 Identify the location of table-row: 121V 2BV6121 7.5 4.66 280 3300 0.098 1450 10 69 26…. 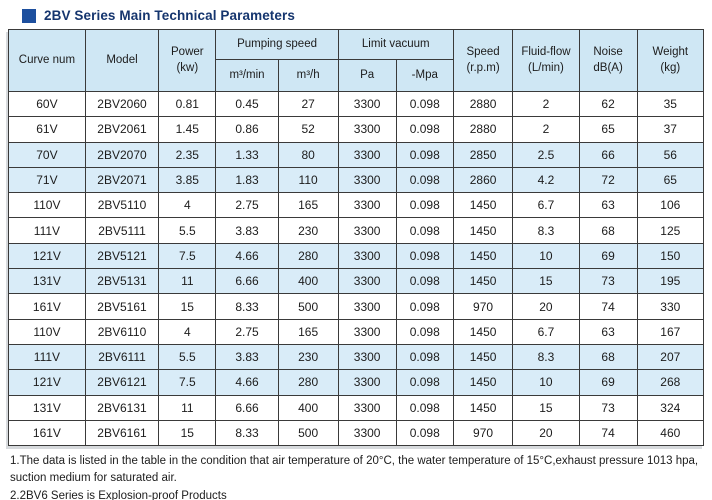
(356, 382).